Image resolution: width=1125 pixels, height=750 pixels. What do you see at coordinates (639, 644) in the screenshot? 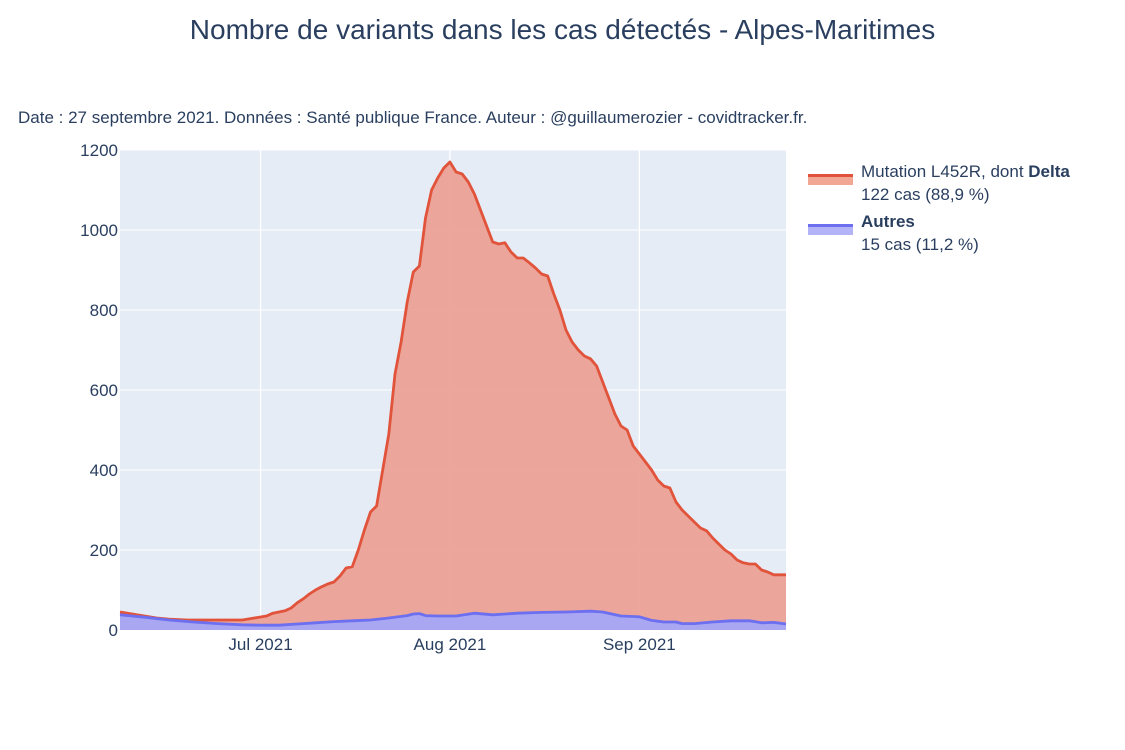
I see `x-tick-label: Sep 2021` at bounding box center [639, 644].